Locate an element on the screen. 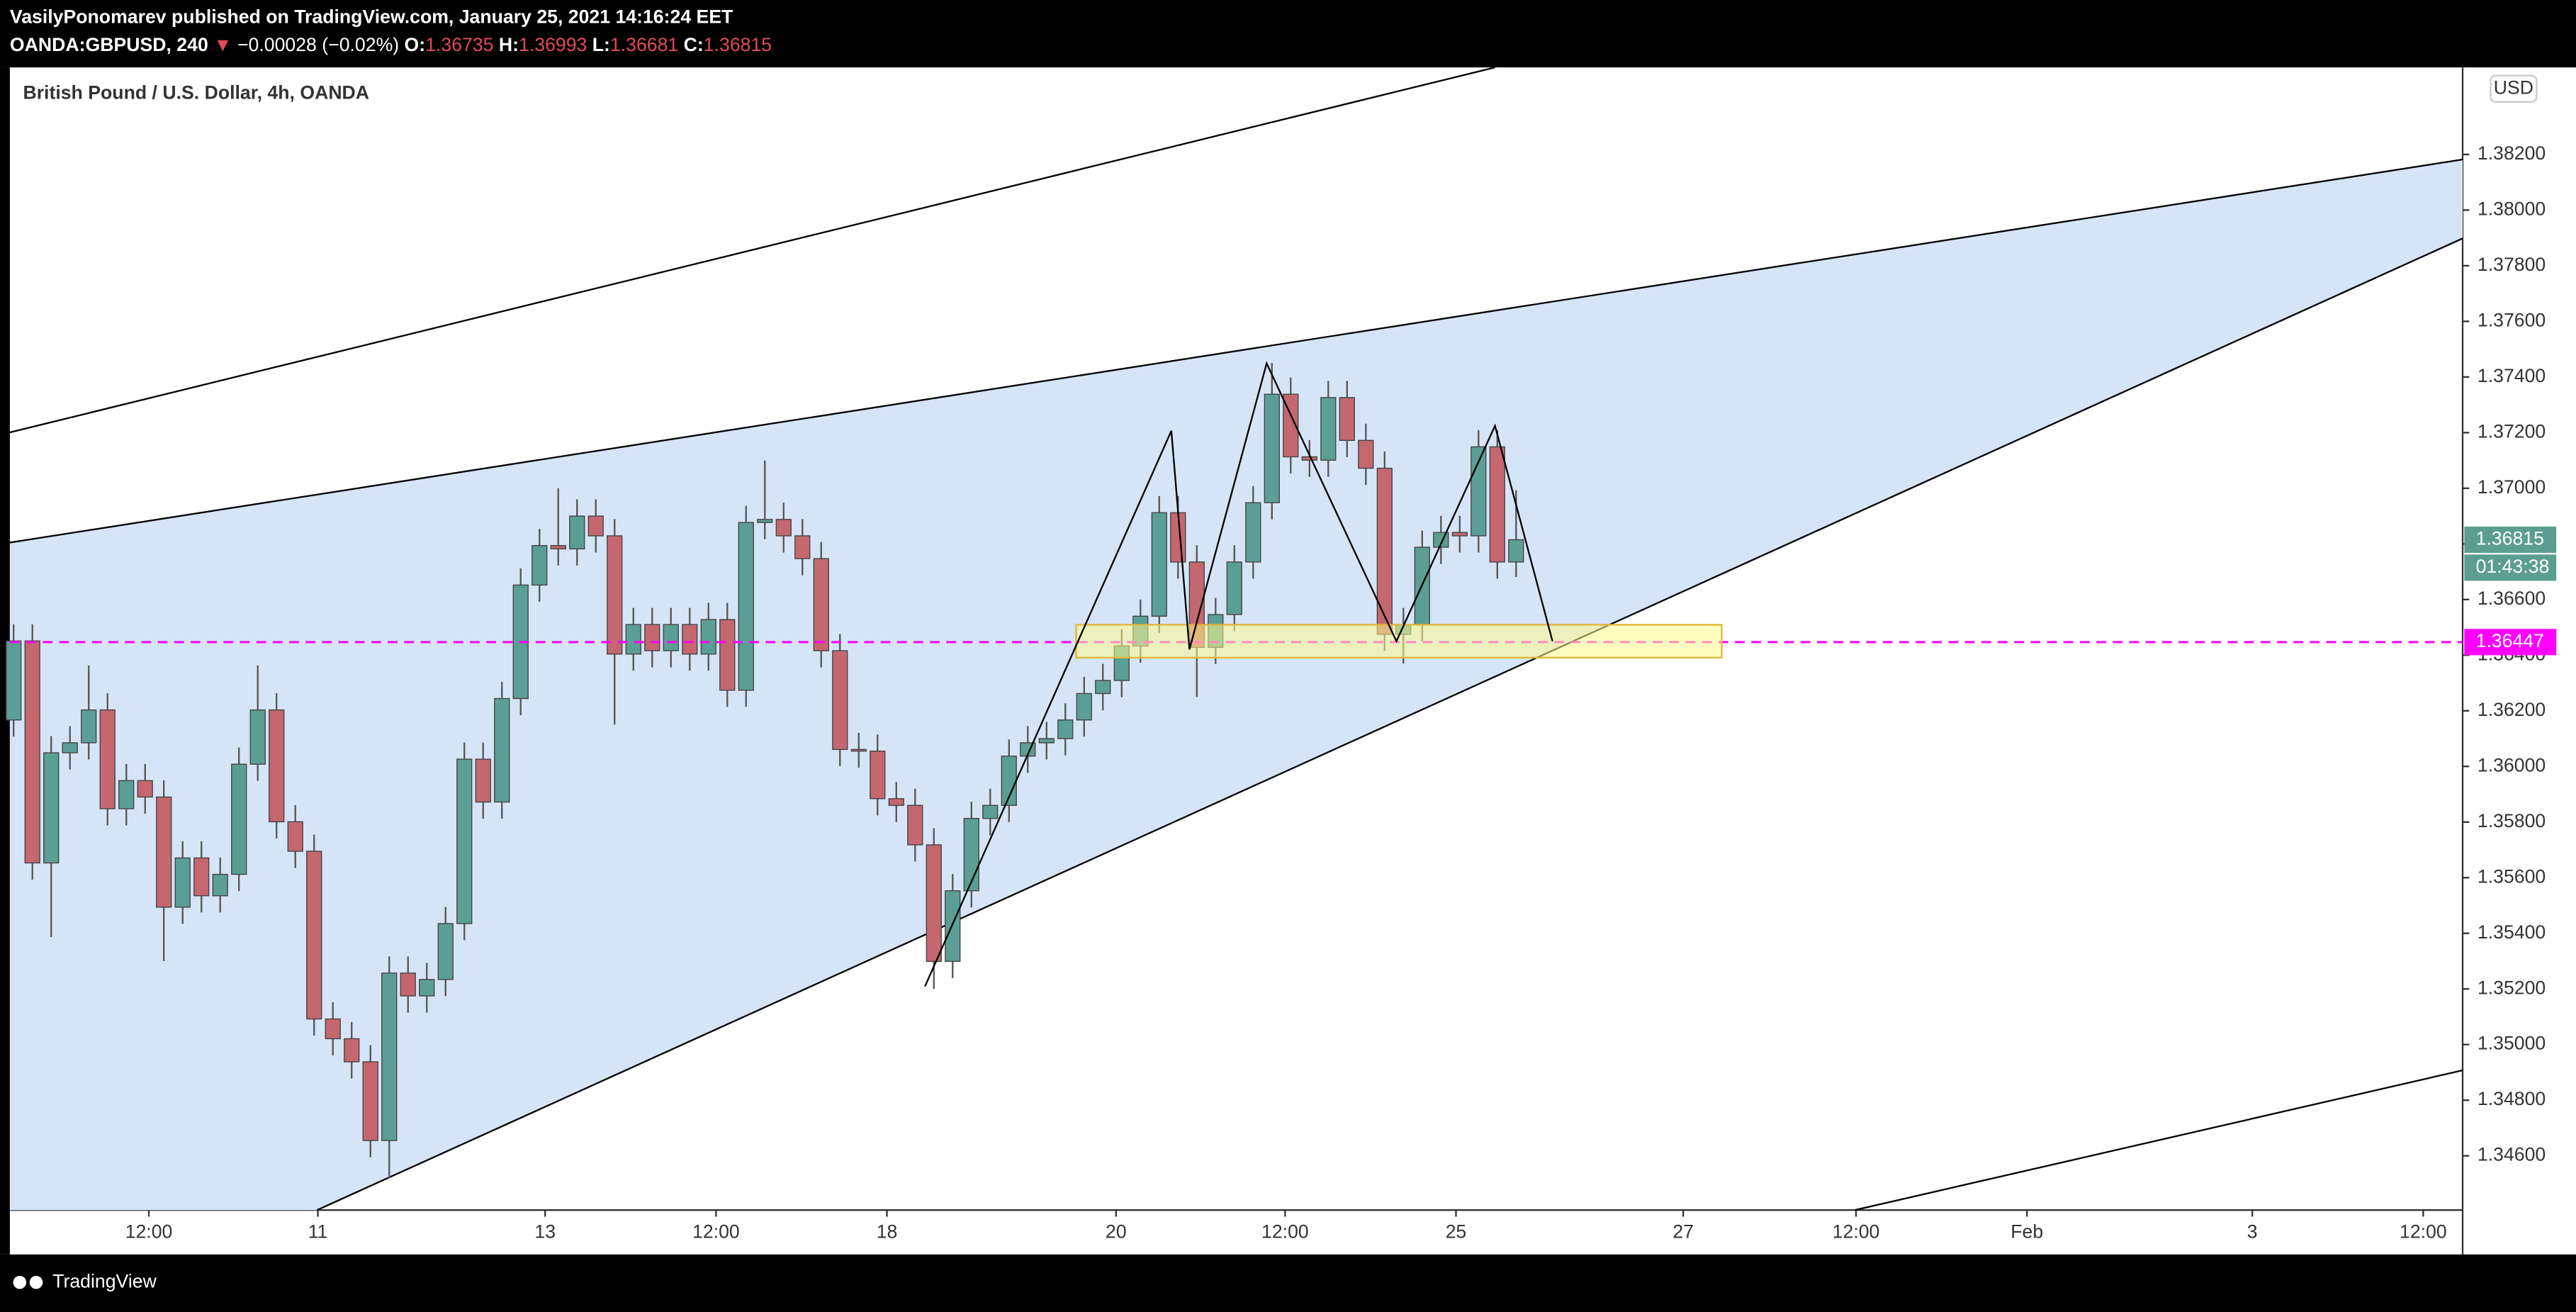 The width and height of the screenshot is (2576, 1312). footer-bar is located at coordinates (1288, 1283).